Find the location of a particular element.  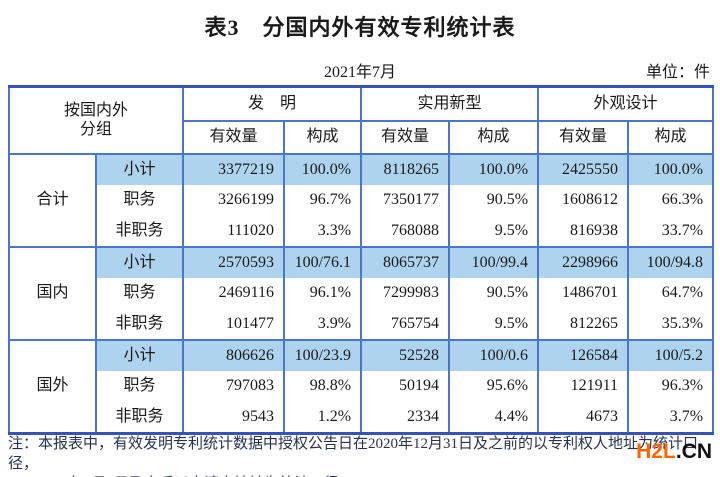

table-cell: 3377219 is located at coordinates (234, 169).